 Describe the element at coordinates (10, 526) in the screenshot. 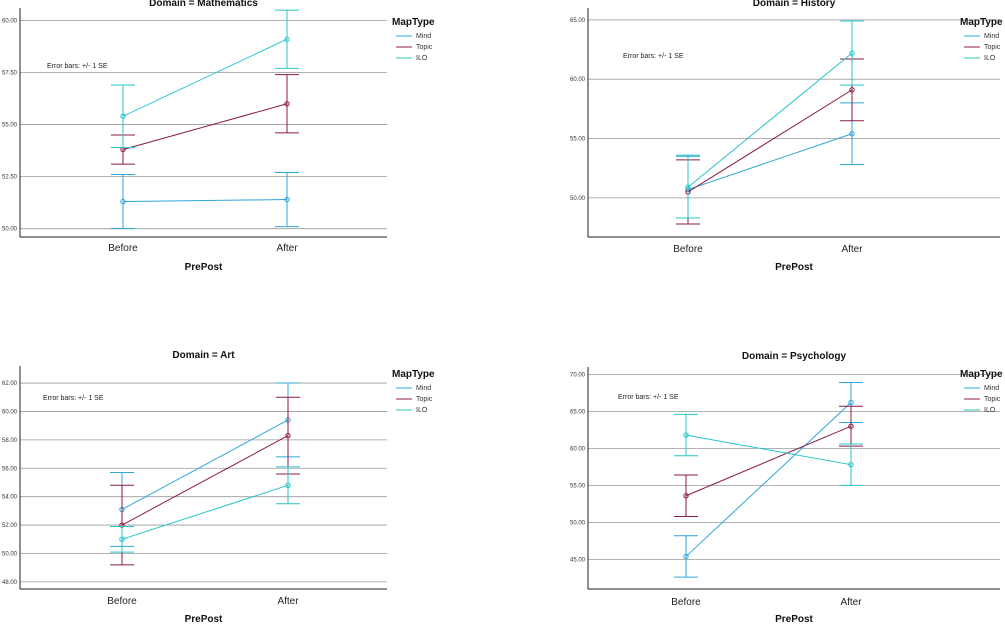

I see `y-tick-label: 52.00` at that location.